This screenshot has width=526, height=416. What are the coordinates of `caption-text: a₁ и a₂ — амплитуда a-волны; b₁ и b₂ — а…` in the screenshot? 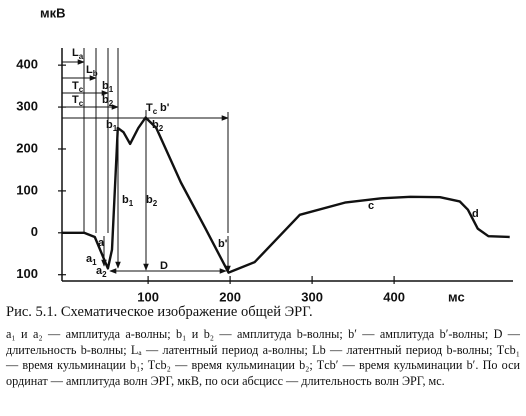 It's located at (263, 357).